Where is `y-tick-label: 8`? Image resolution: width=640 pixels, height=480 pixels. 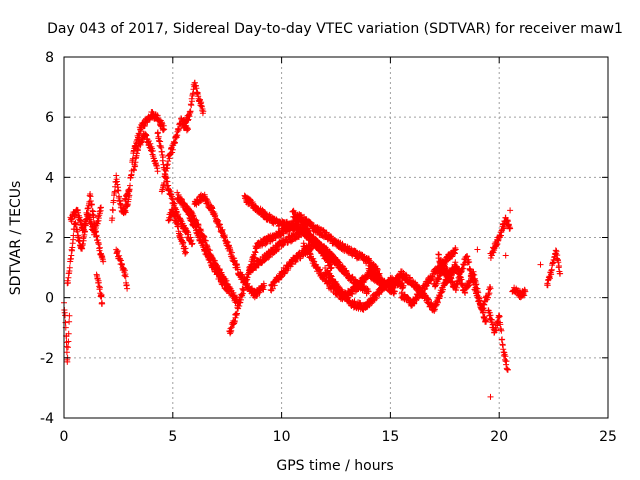 y-tick-label: 8 is located at coordinates (49, 58).